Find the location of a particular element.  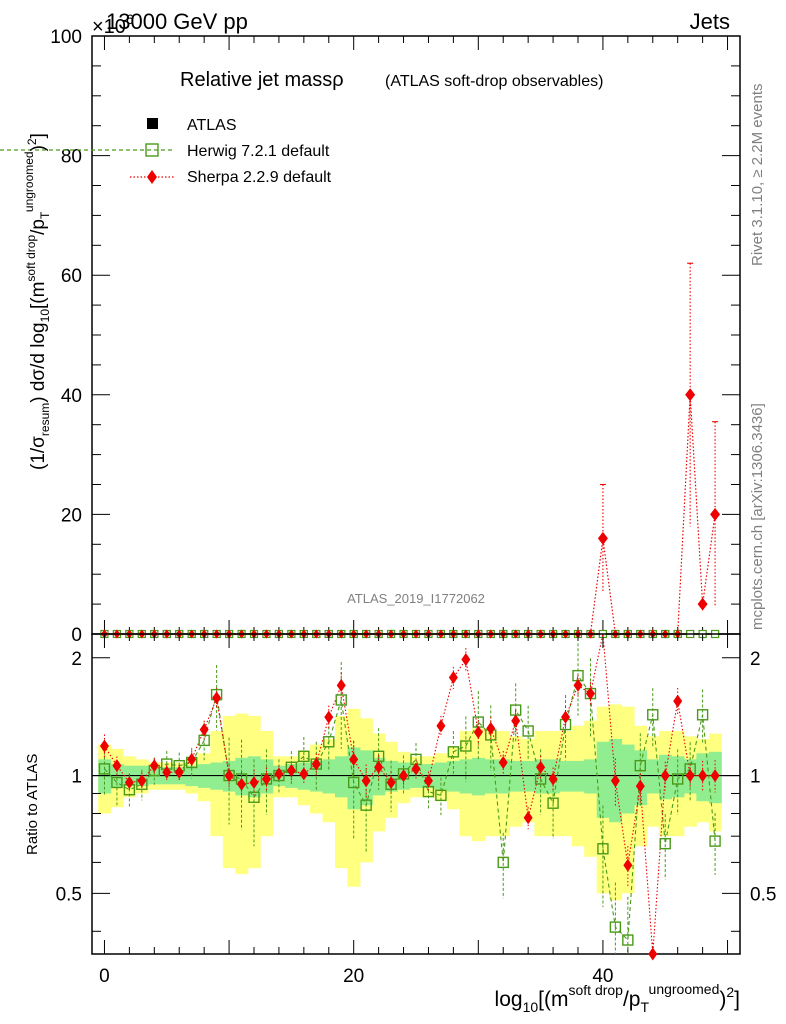

main-y-tick-label: 40 is located at coordinates (71, 396).